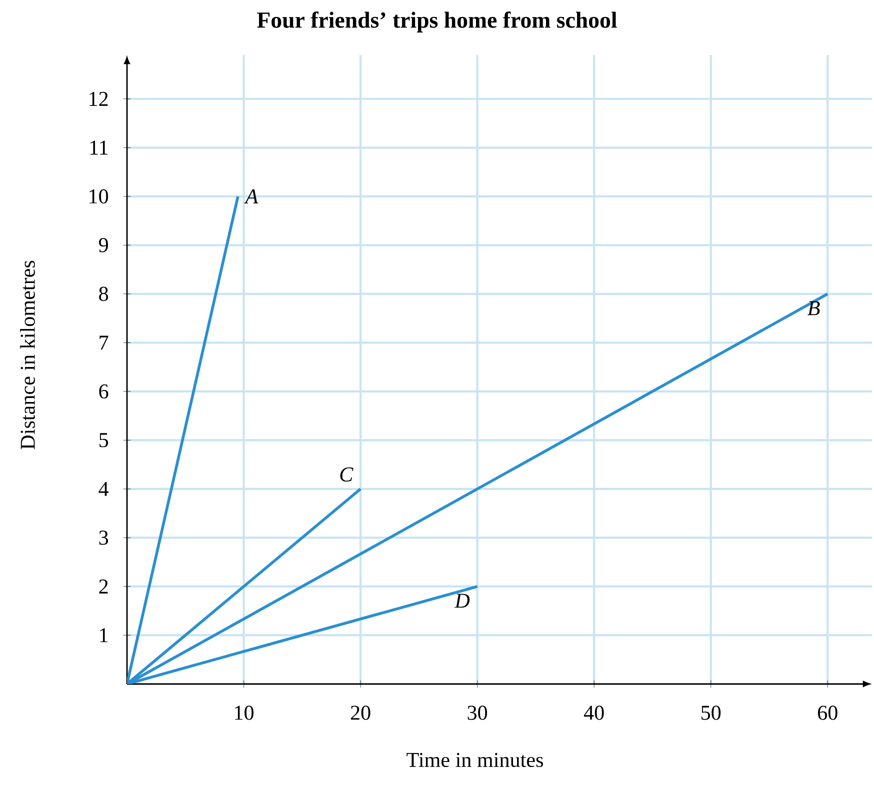 The width and height of the screenshot is (874, 794). Describe the element at coordinates (462, 601) in the screenshot. I see `series-label: D` at that location.